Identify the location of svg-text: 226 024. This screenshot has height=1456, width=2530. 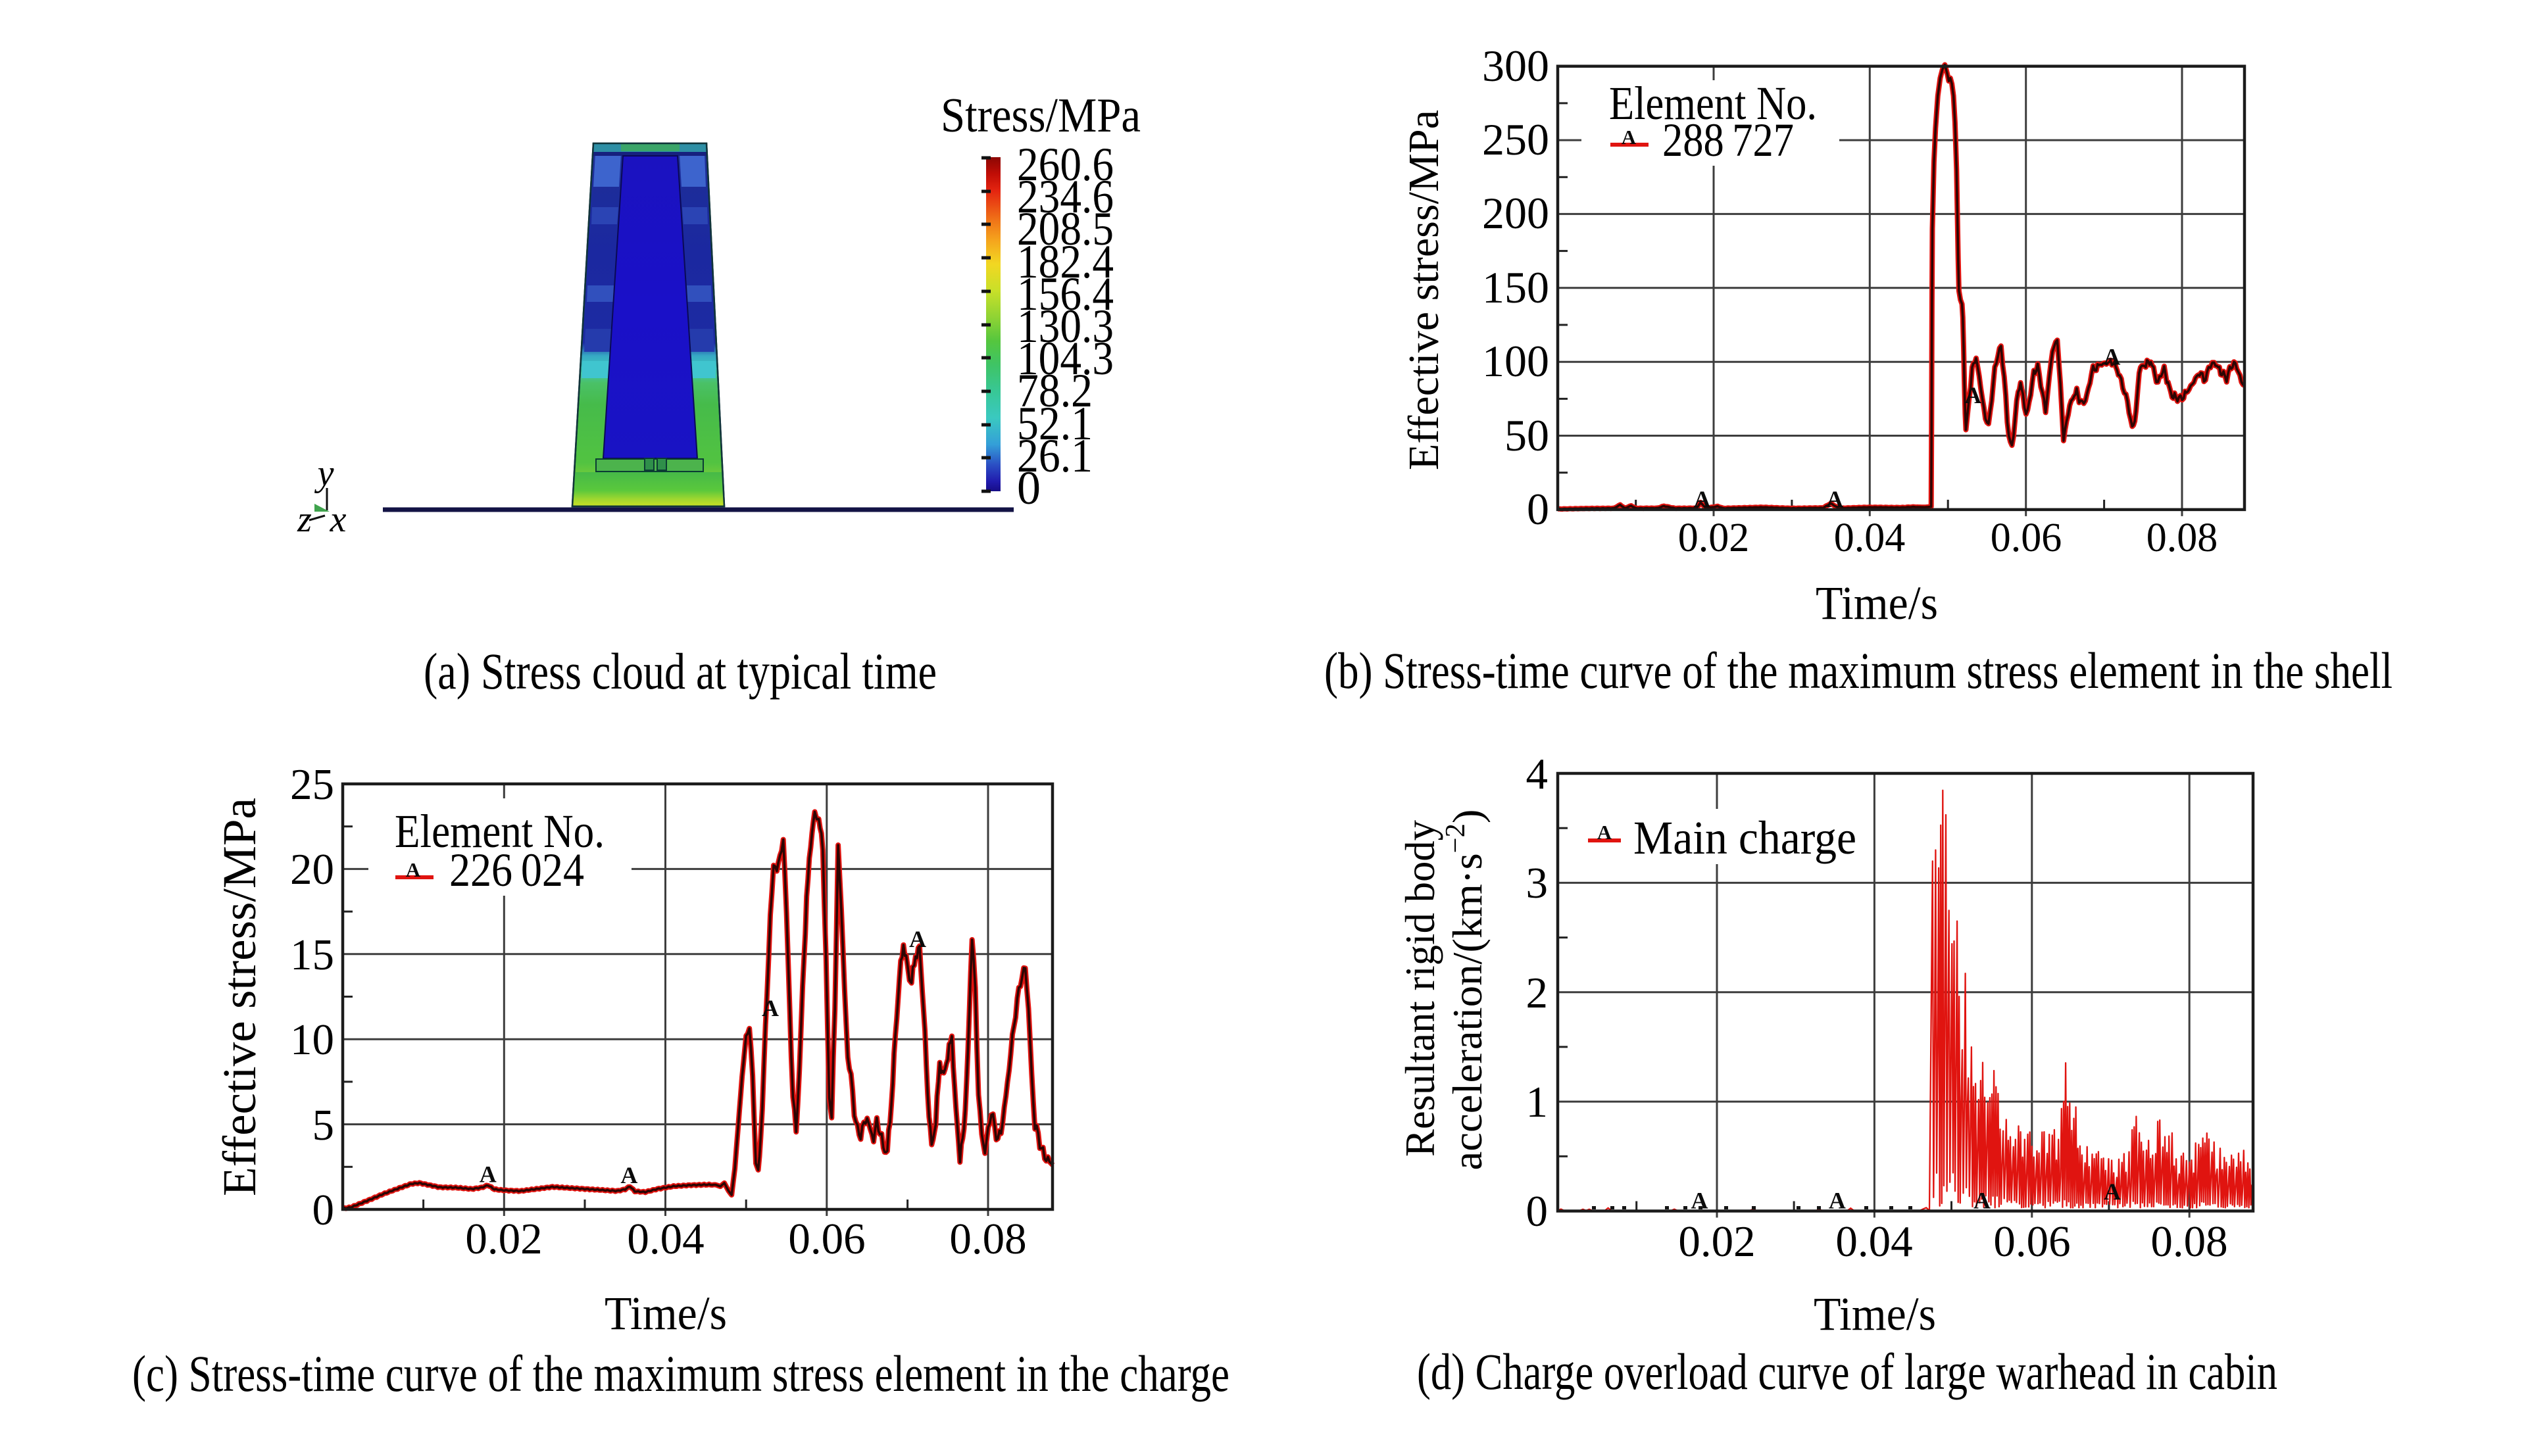
(517, 870).